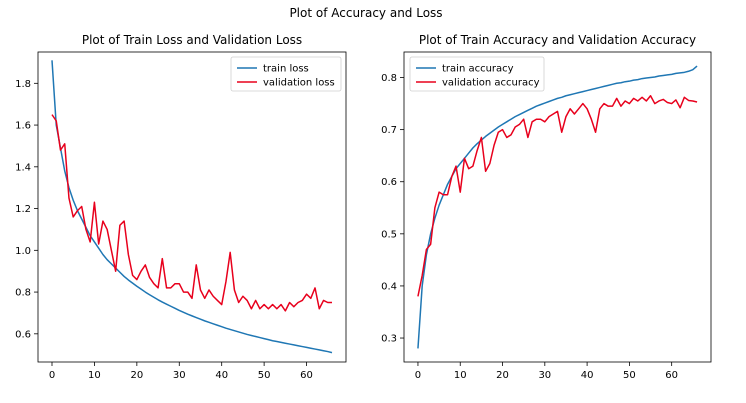  Describe the element at coordinates (23, 251) in the screenshot. I see `loss-y-tick-label: 1.0` at that location.